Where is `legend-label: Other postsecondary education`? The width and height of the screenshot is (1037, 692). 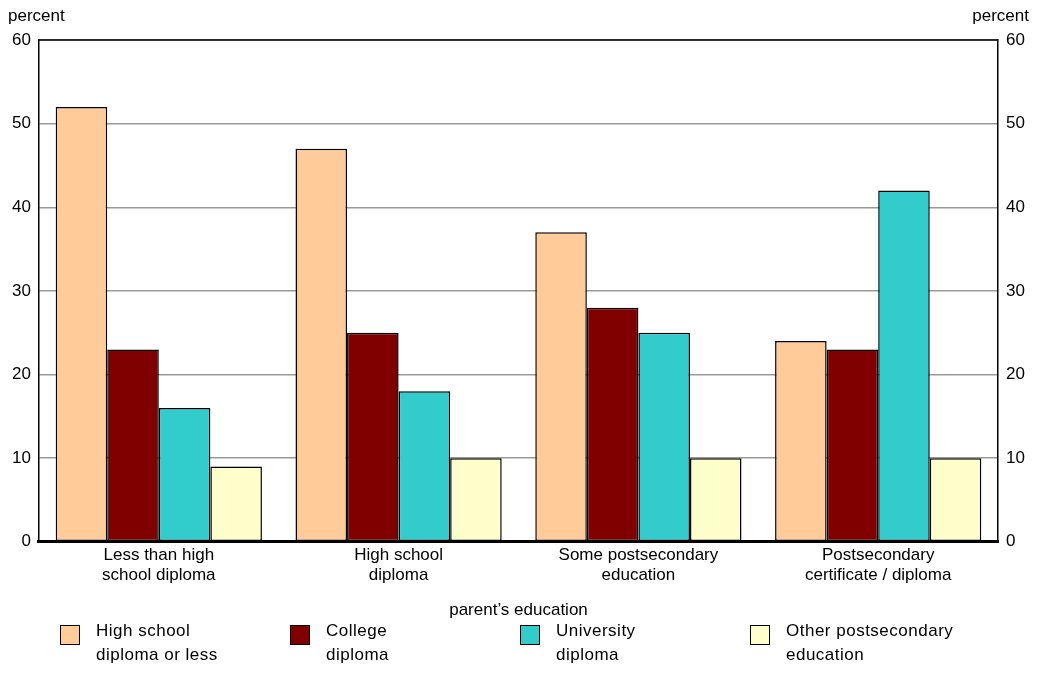
legend-label: Other postsecondary education is located at coordinates (870, 643).